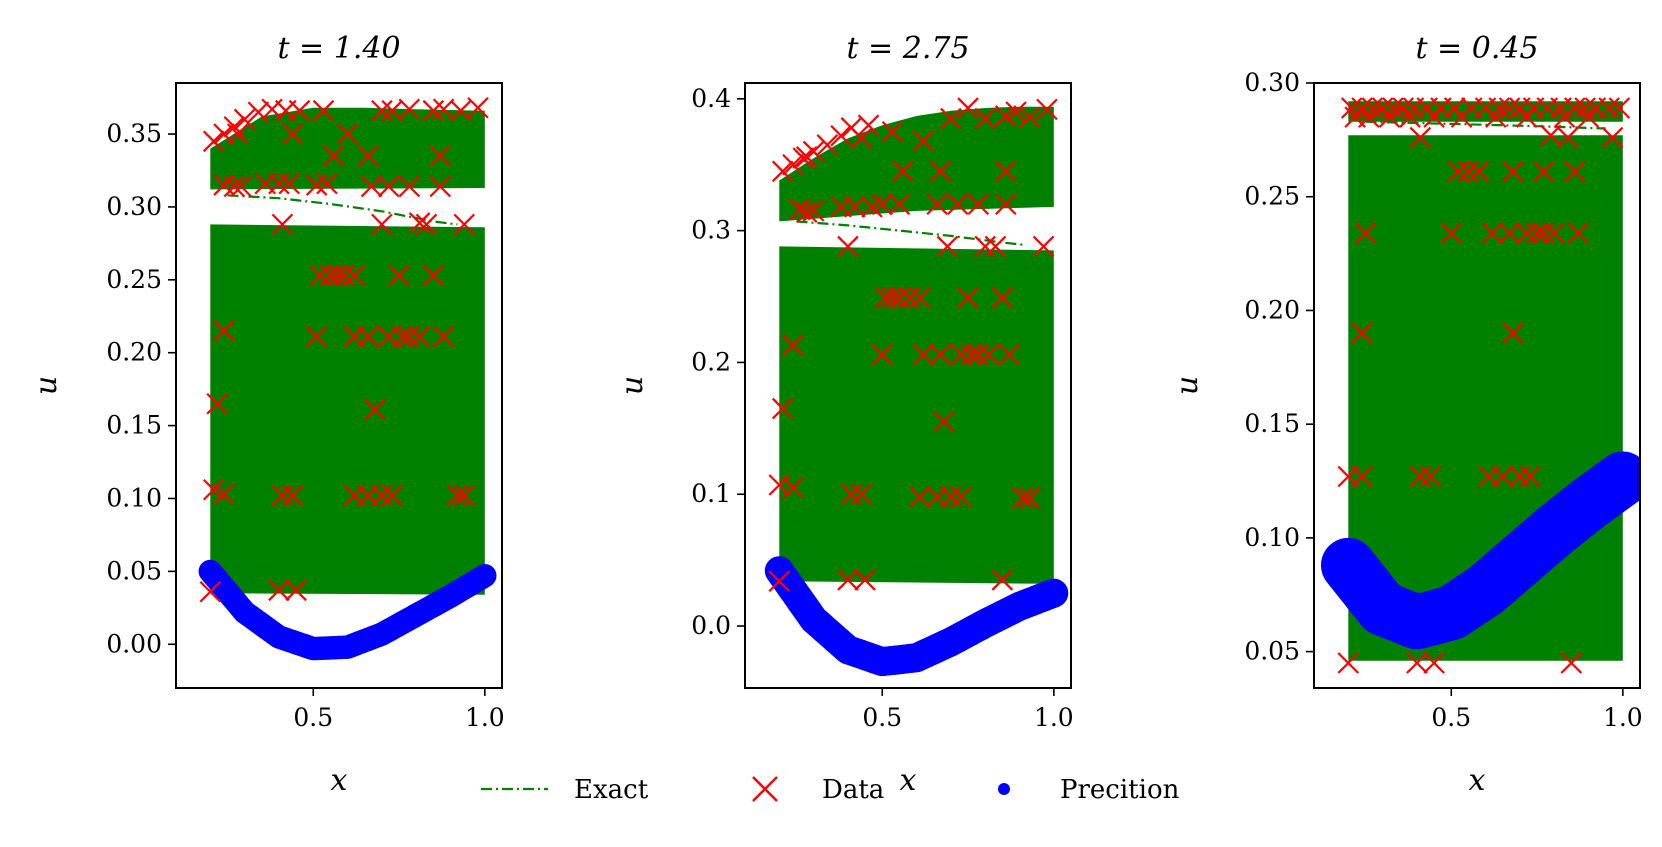 The height and width of the screenshot is (847, 1662). Describe the element at coordinates (611, 790) in the screenshot. I see `legend-exact-label: Exact` at that location.